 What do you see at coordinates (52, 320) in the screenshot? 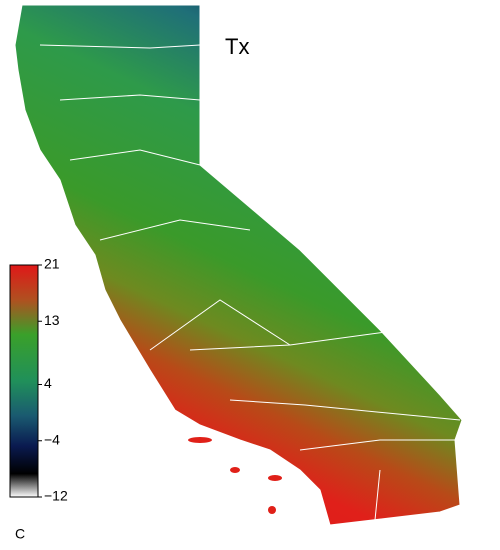
I see `colorbar-tick-label: 13` at bounding box center [52, 320].